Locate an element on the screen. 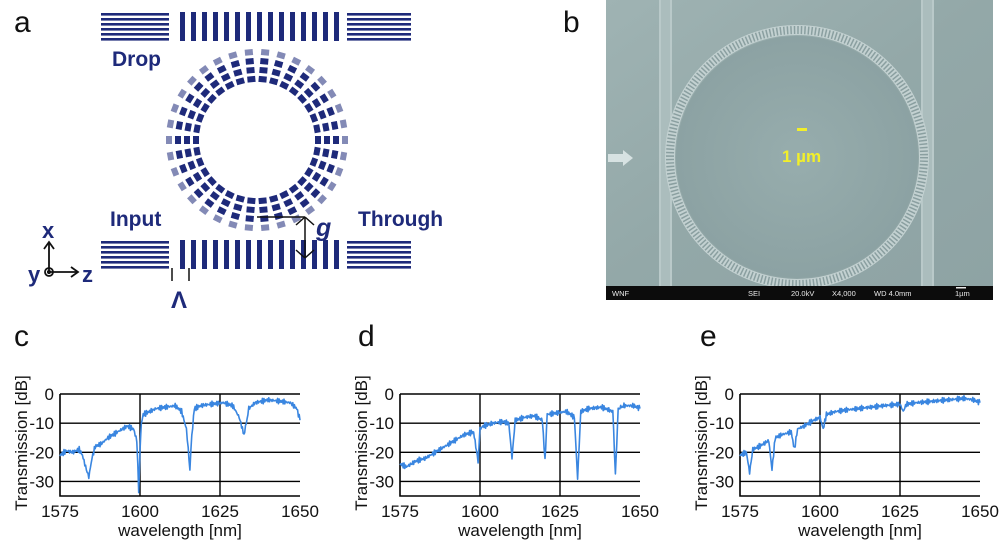 This screenshot has height=547, width=1000. sem-info-scale: 1µm is located at coordinates (962, 293).